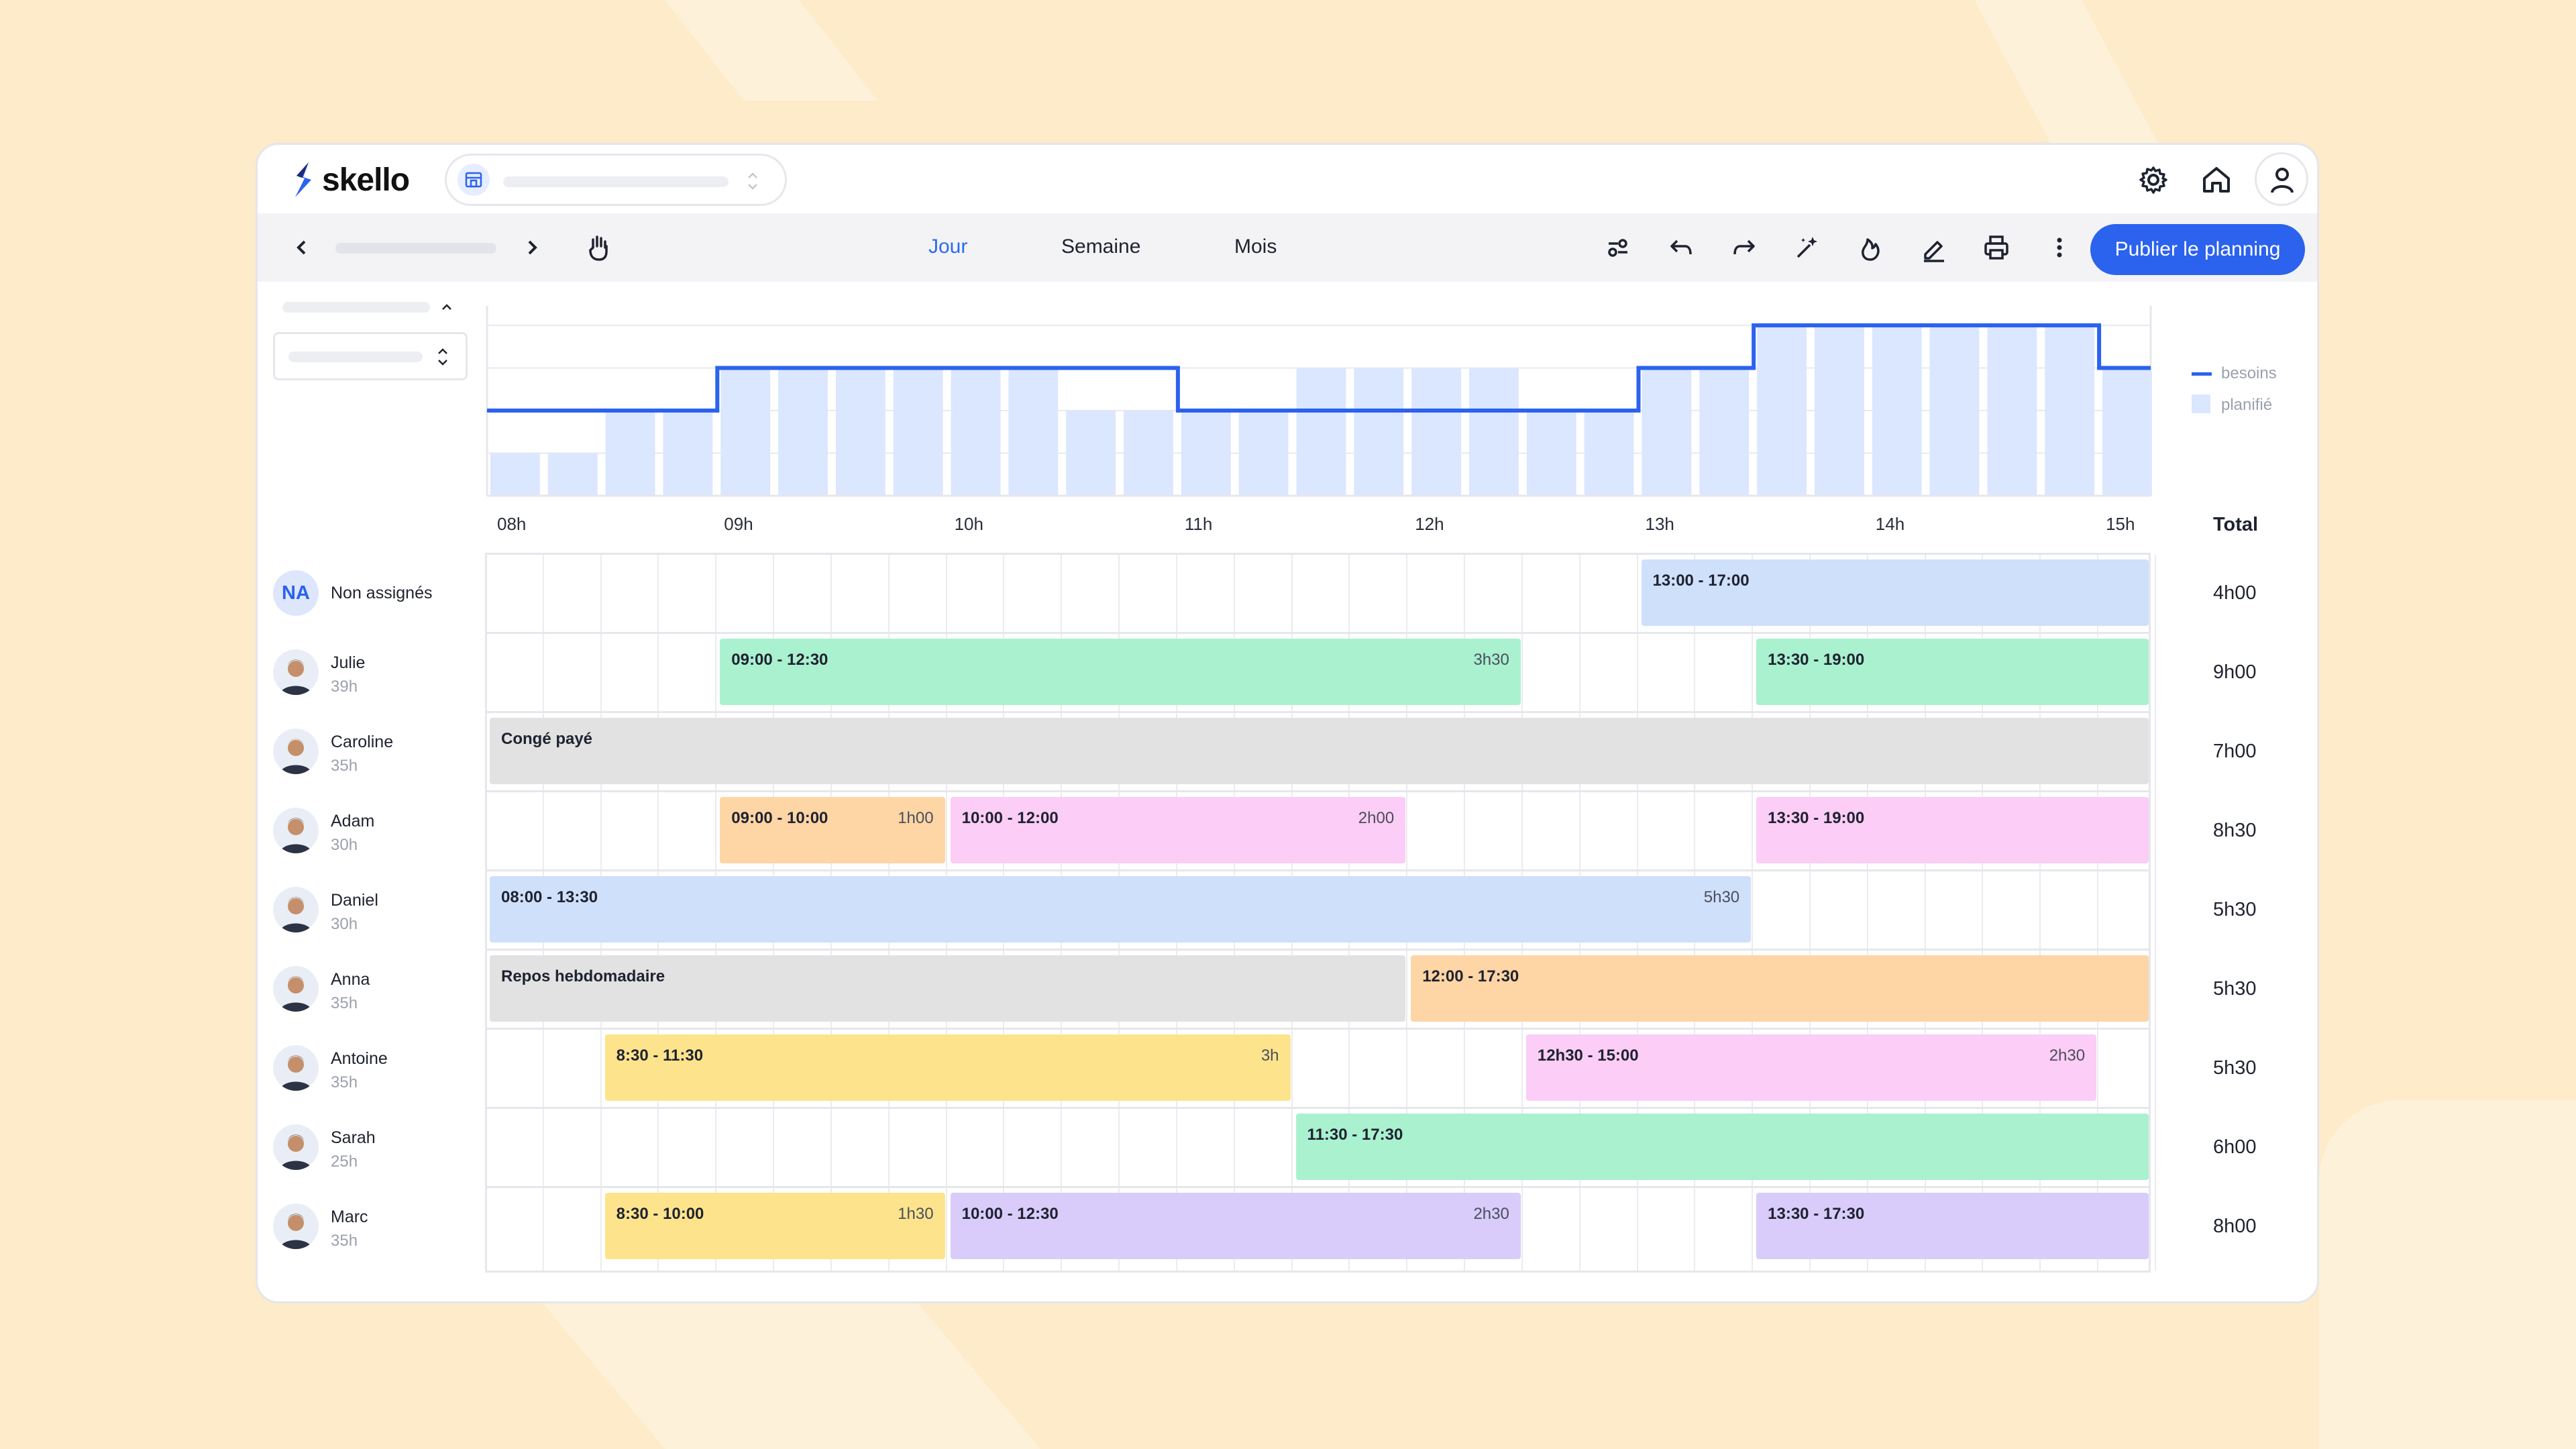 The width and height of the screenshot is (2576, 1449). I want to click on shift-block: 8:30 - 10:00 1h30, so click(774, 1226).